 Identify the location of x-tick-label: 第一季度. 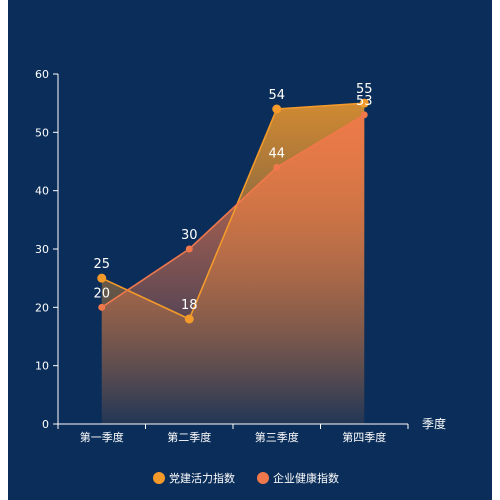
(102, 437).